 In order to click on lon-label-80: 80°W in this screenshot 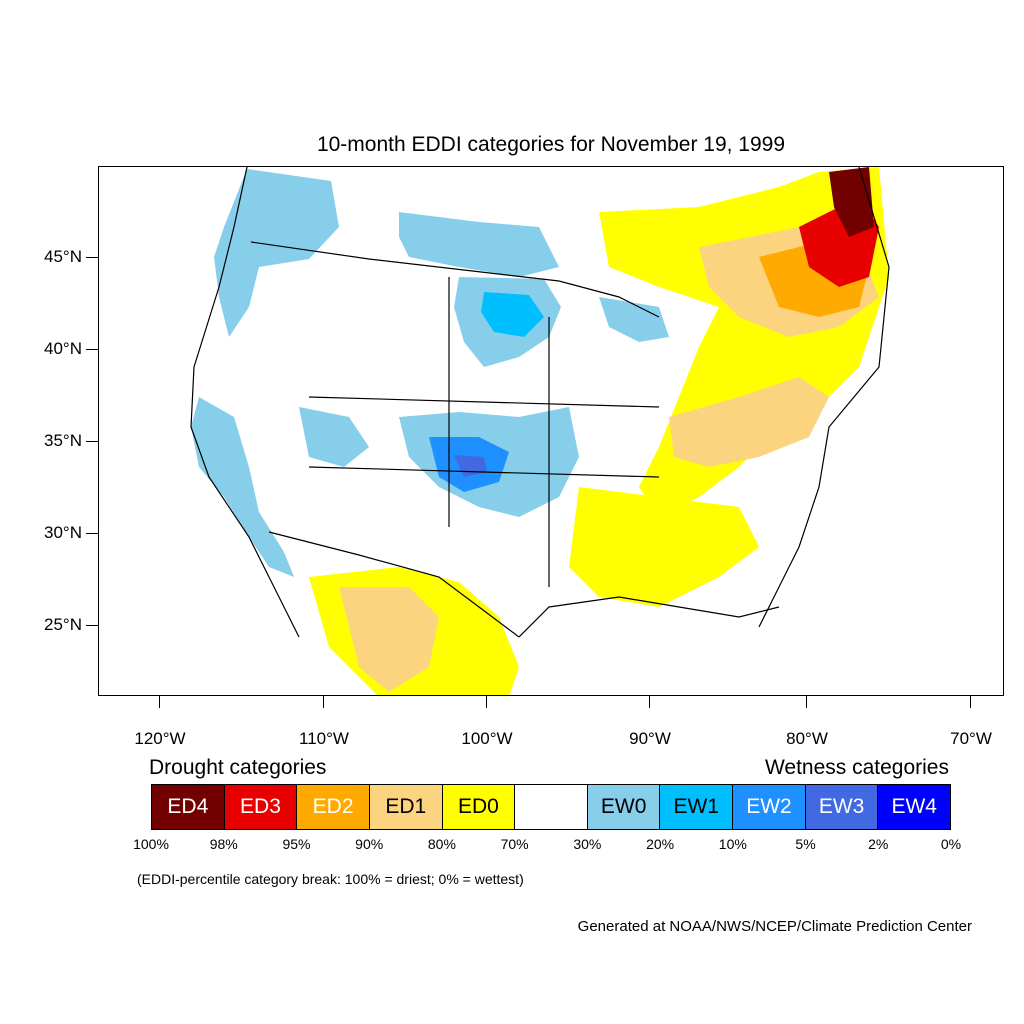, I will do `click(807, 738)`.